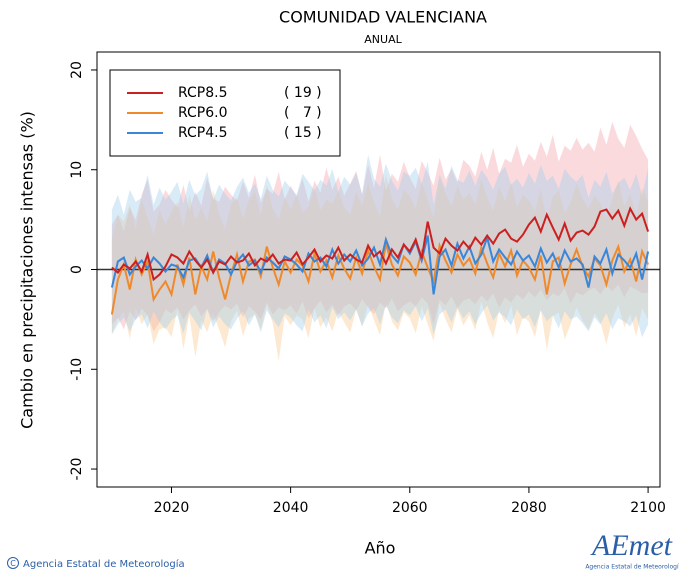 This screenshot has height=572, width=682. I want to click on legend-label: RCP8.5, so click(203, 93).